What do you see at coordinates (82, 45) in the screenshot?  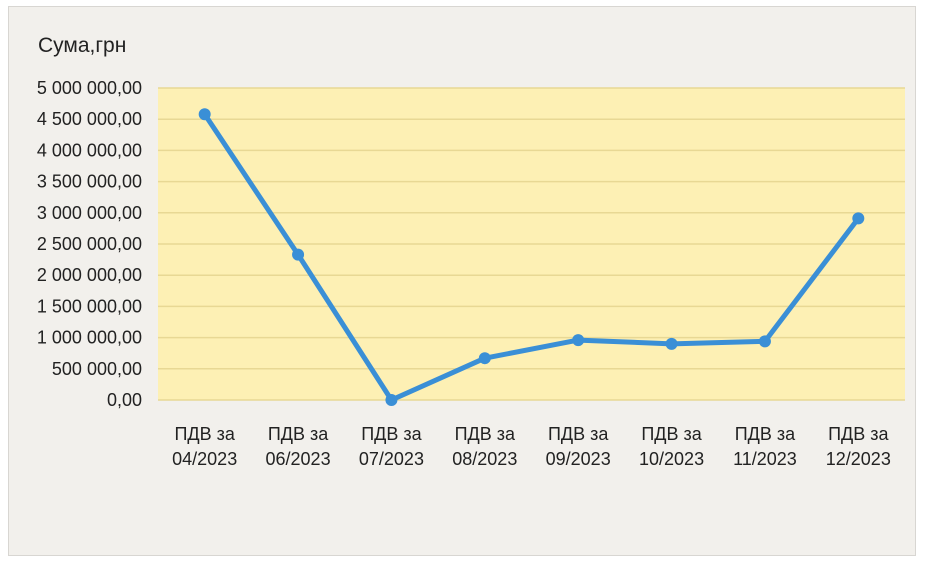 I see `y-axis-label: Сума,грн` at bounding box center [82, 45].